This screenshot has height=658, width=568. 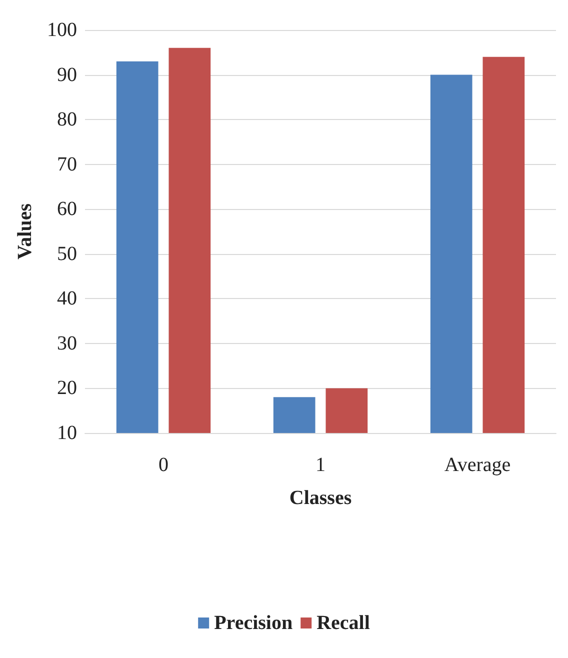 I want to click on x-axis-title: Classes, so click(x=320, y=498).